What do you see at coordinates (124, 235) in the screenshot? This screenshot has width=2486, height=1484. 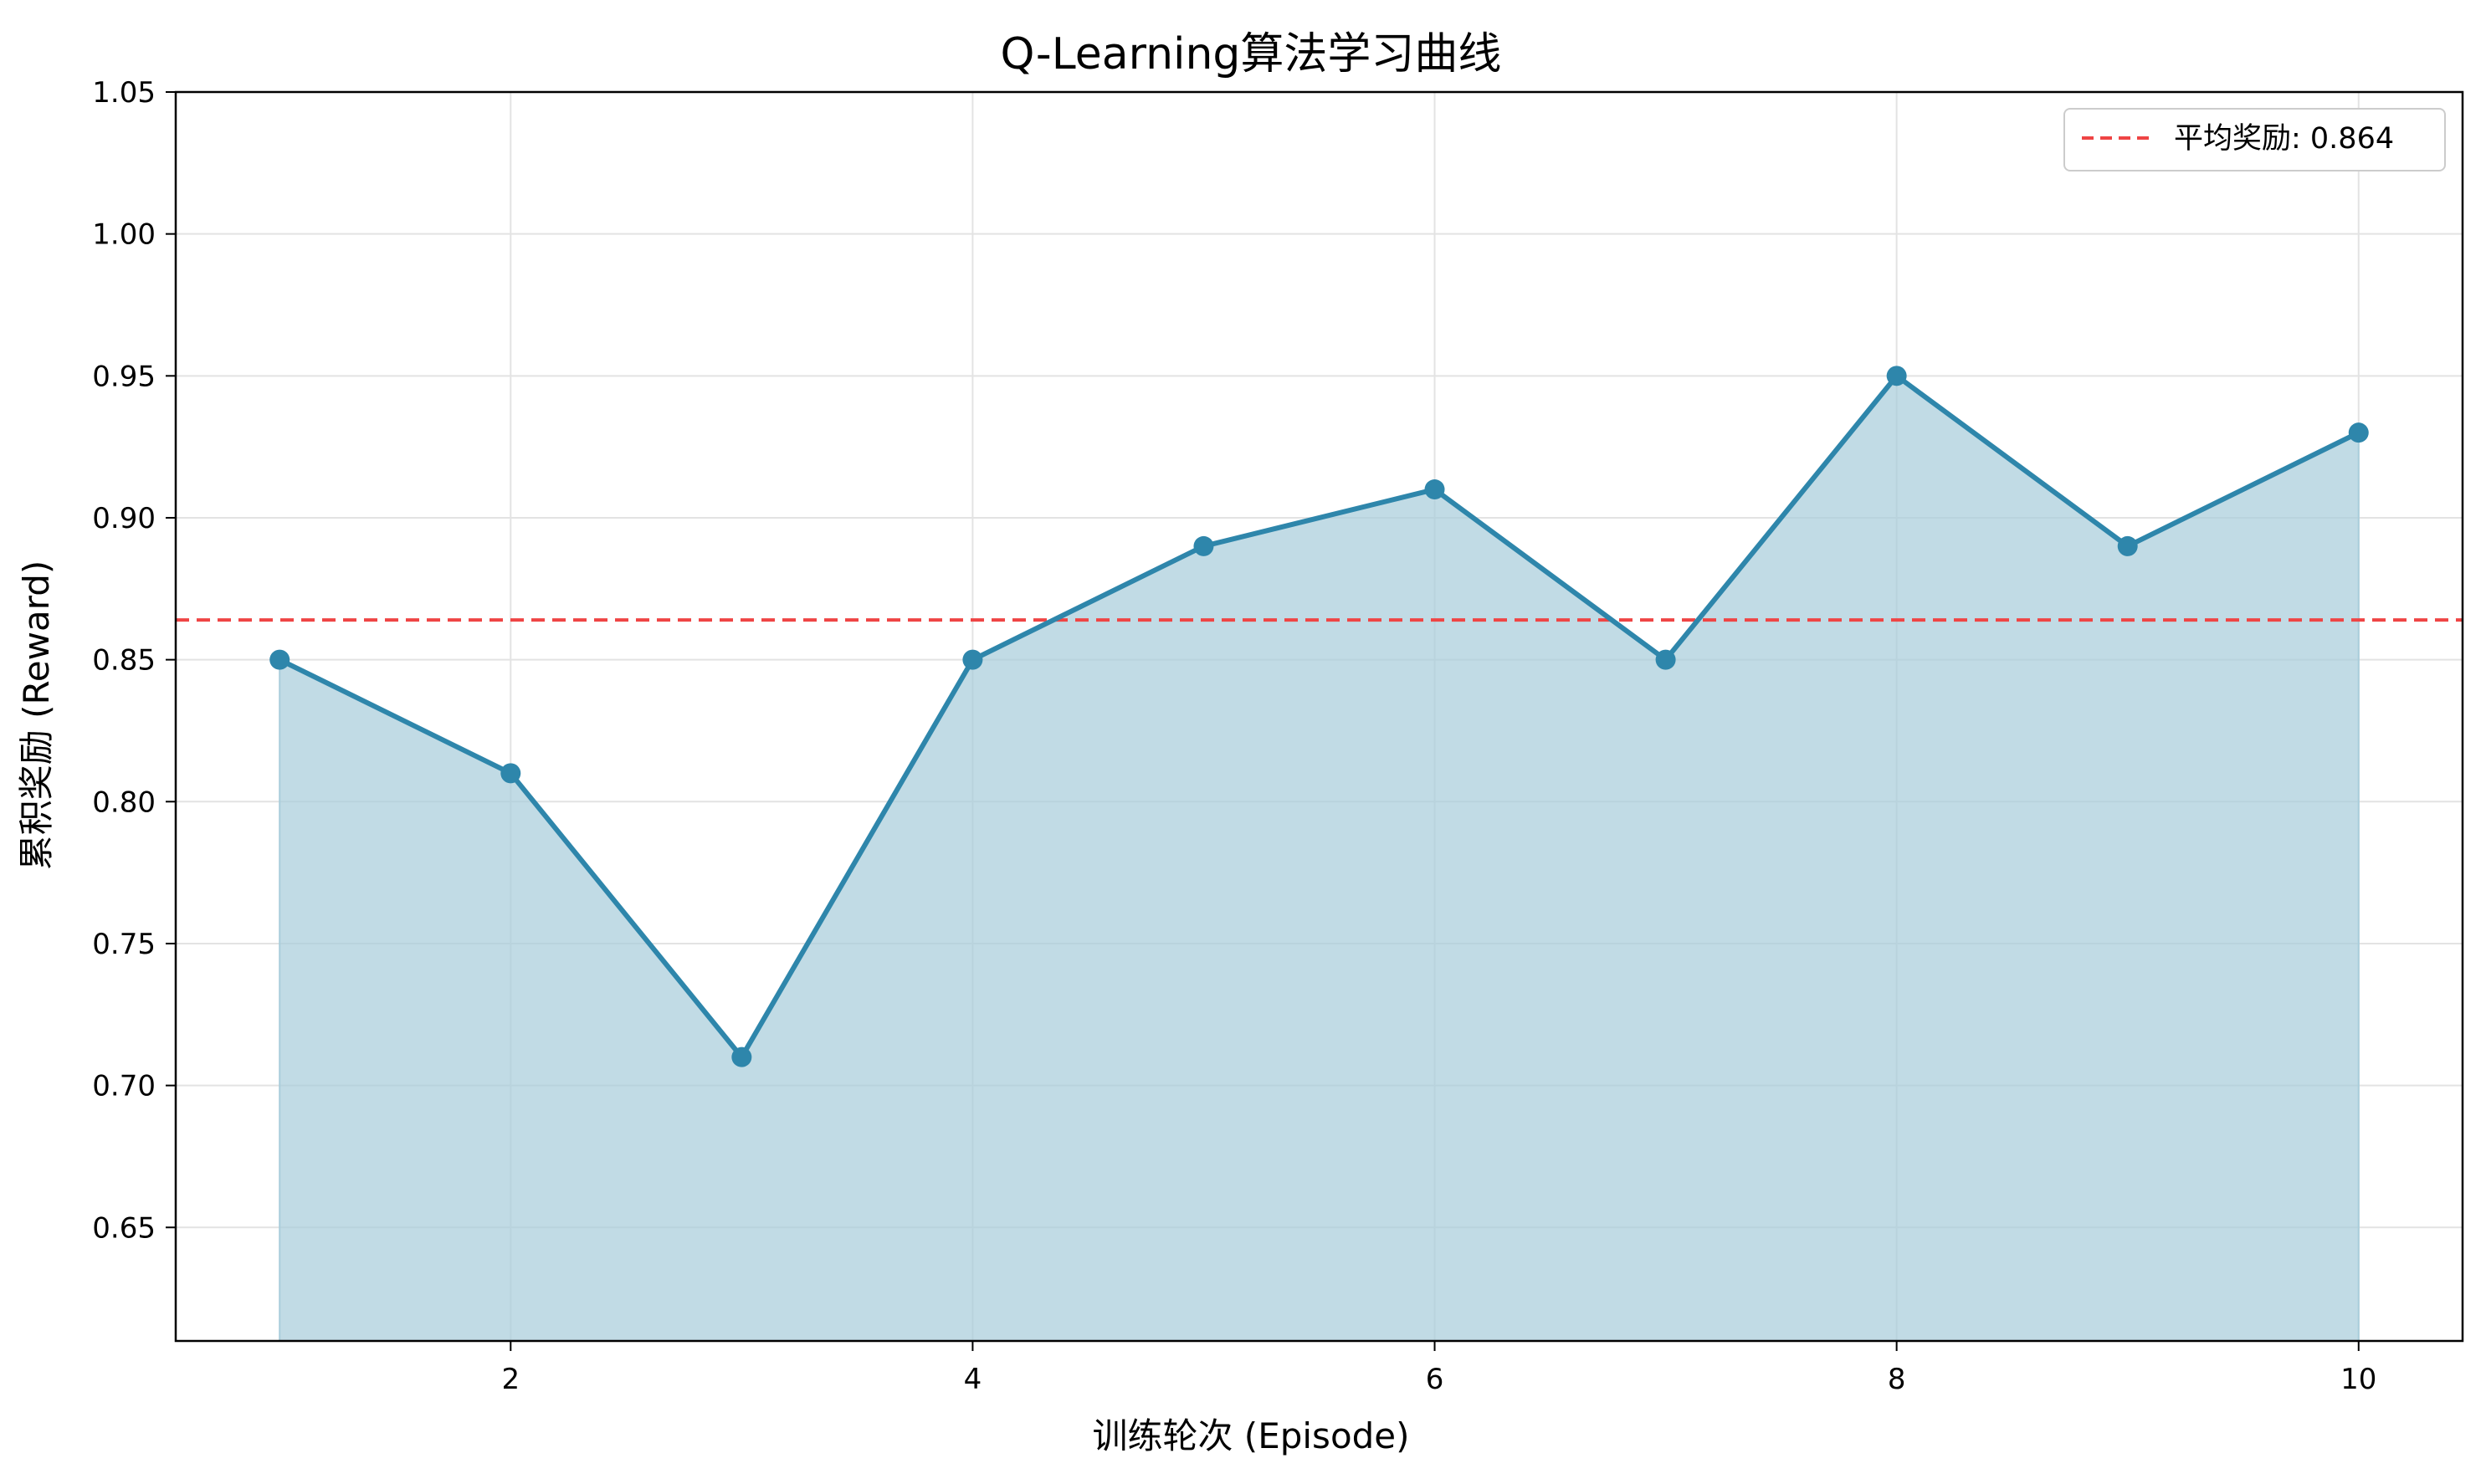 I see `y-tick-label: 1.00` at bounding box center [124, 235].